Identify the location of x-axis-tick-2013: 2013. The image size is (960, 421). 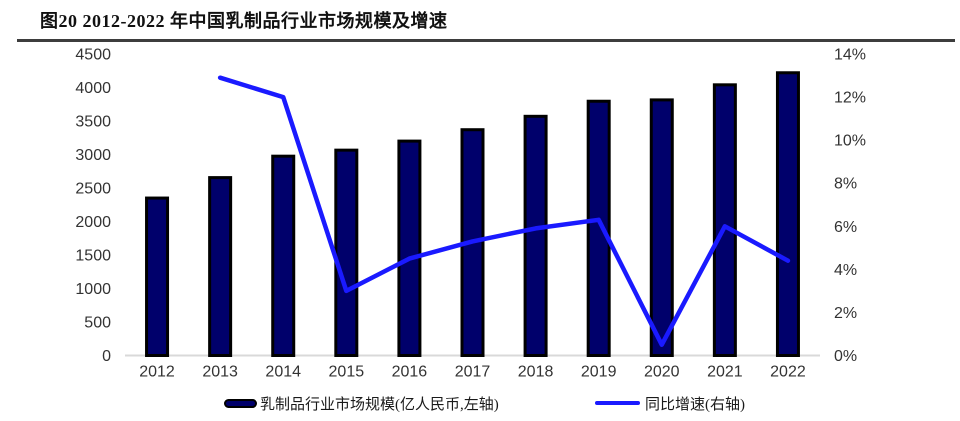
(220, 372).